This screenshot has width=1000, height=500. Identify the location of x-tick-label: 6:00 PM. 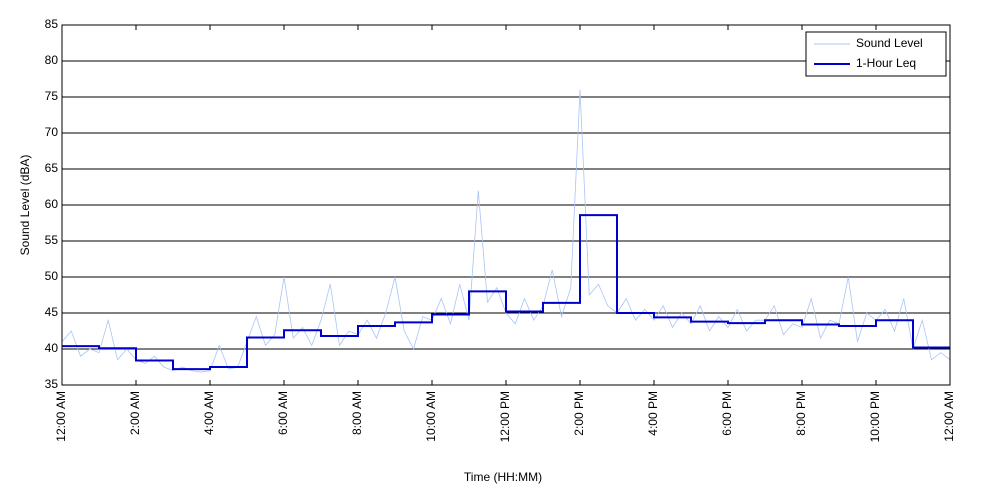
(727, 413).